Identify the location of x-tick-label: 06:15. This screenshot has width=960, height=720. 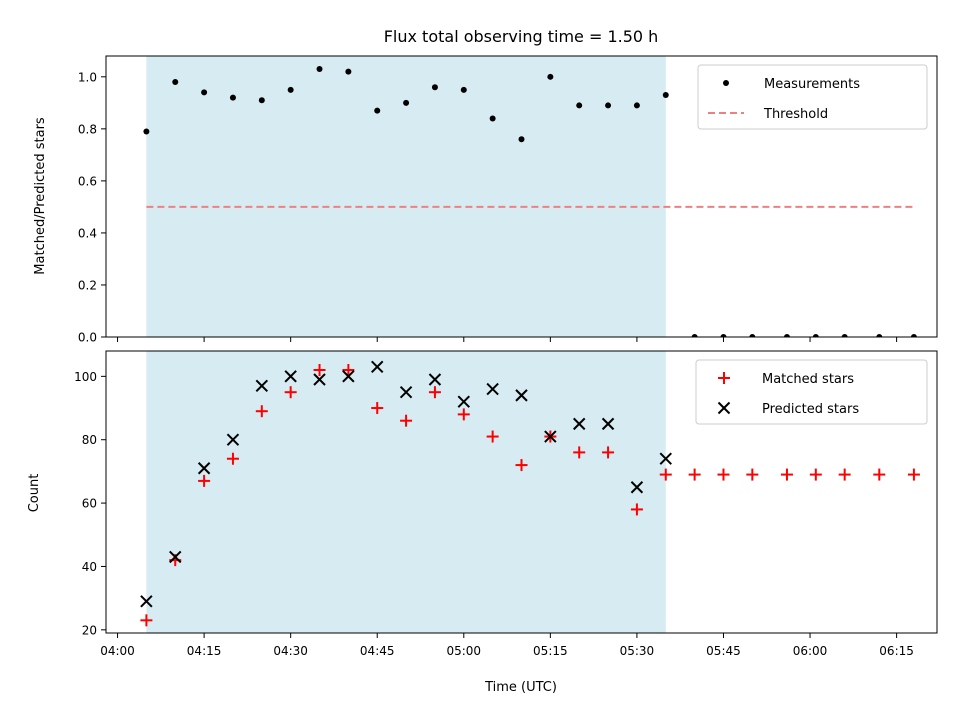
(896, 651).